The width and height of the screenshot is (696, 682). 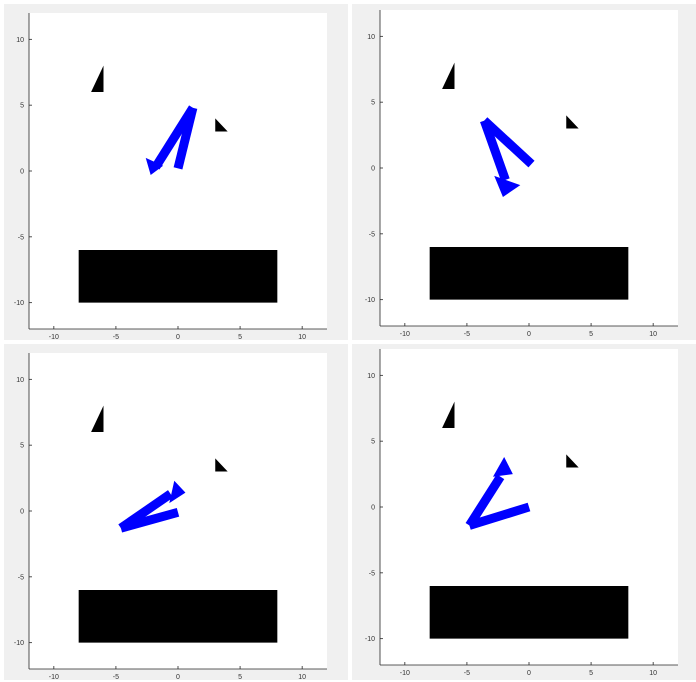 What do you see at coordinates (572, 122) in the screenshot?
I see `triangle-obstacle-right` at bounding box center [572, 122].